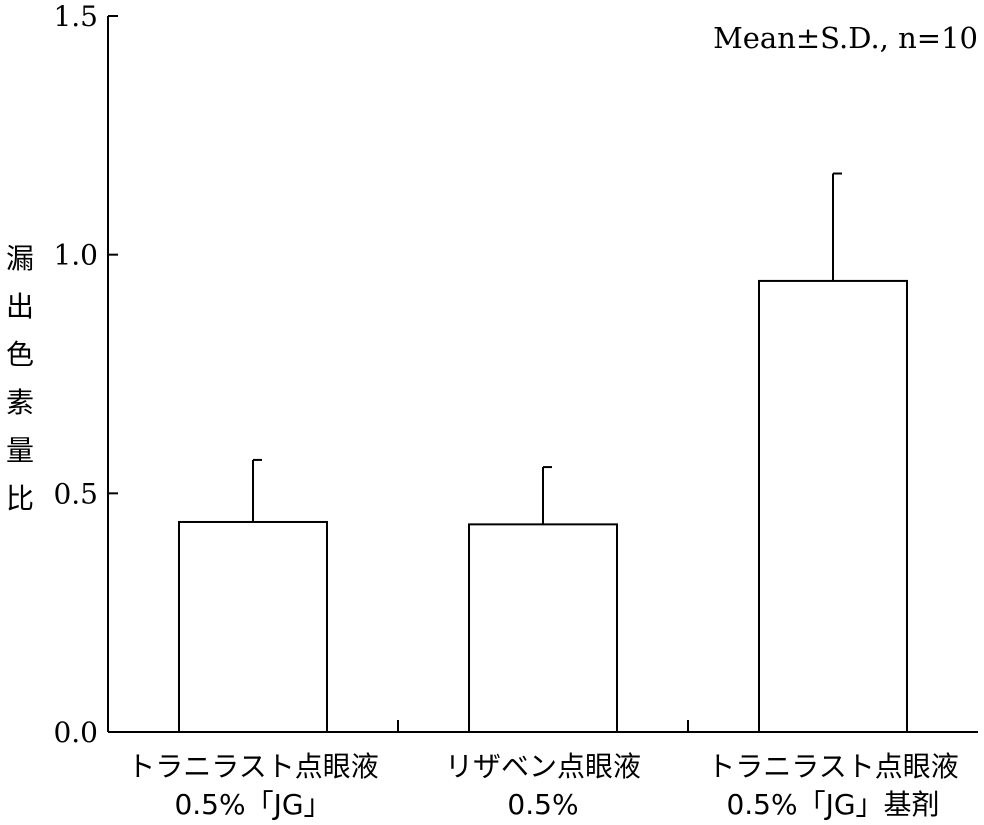  I want to click on y-tick-label: 0.0, so click(75, 732).